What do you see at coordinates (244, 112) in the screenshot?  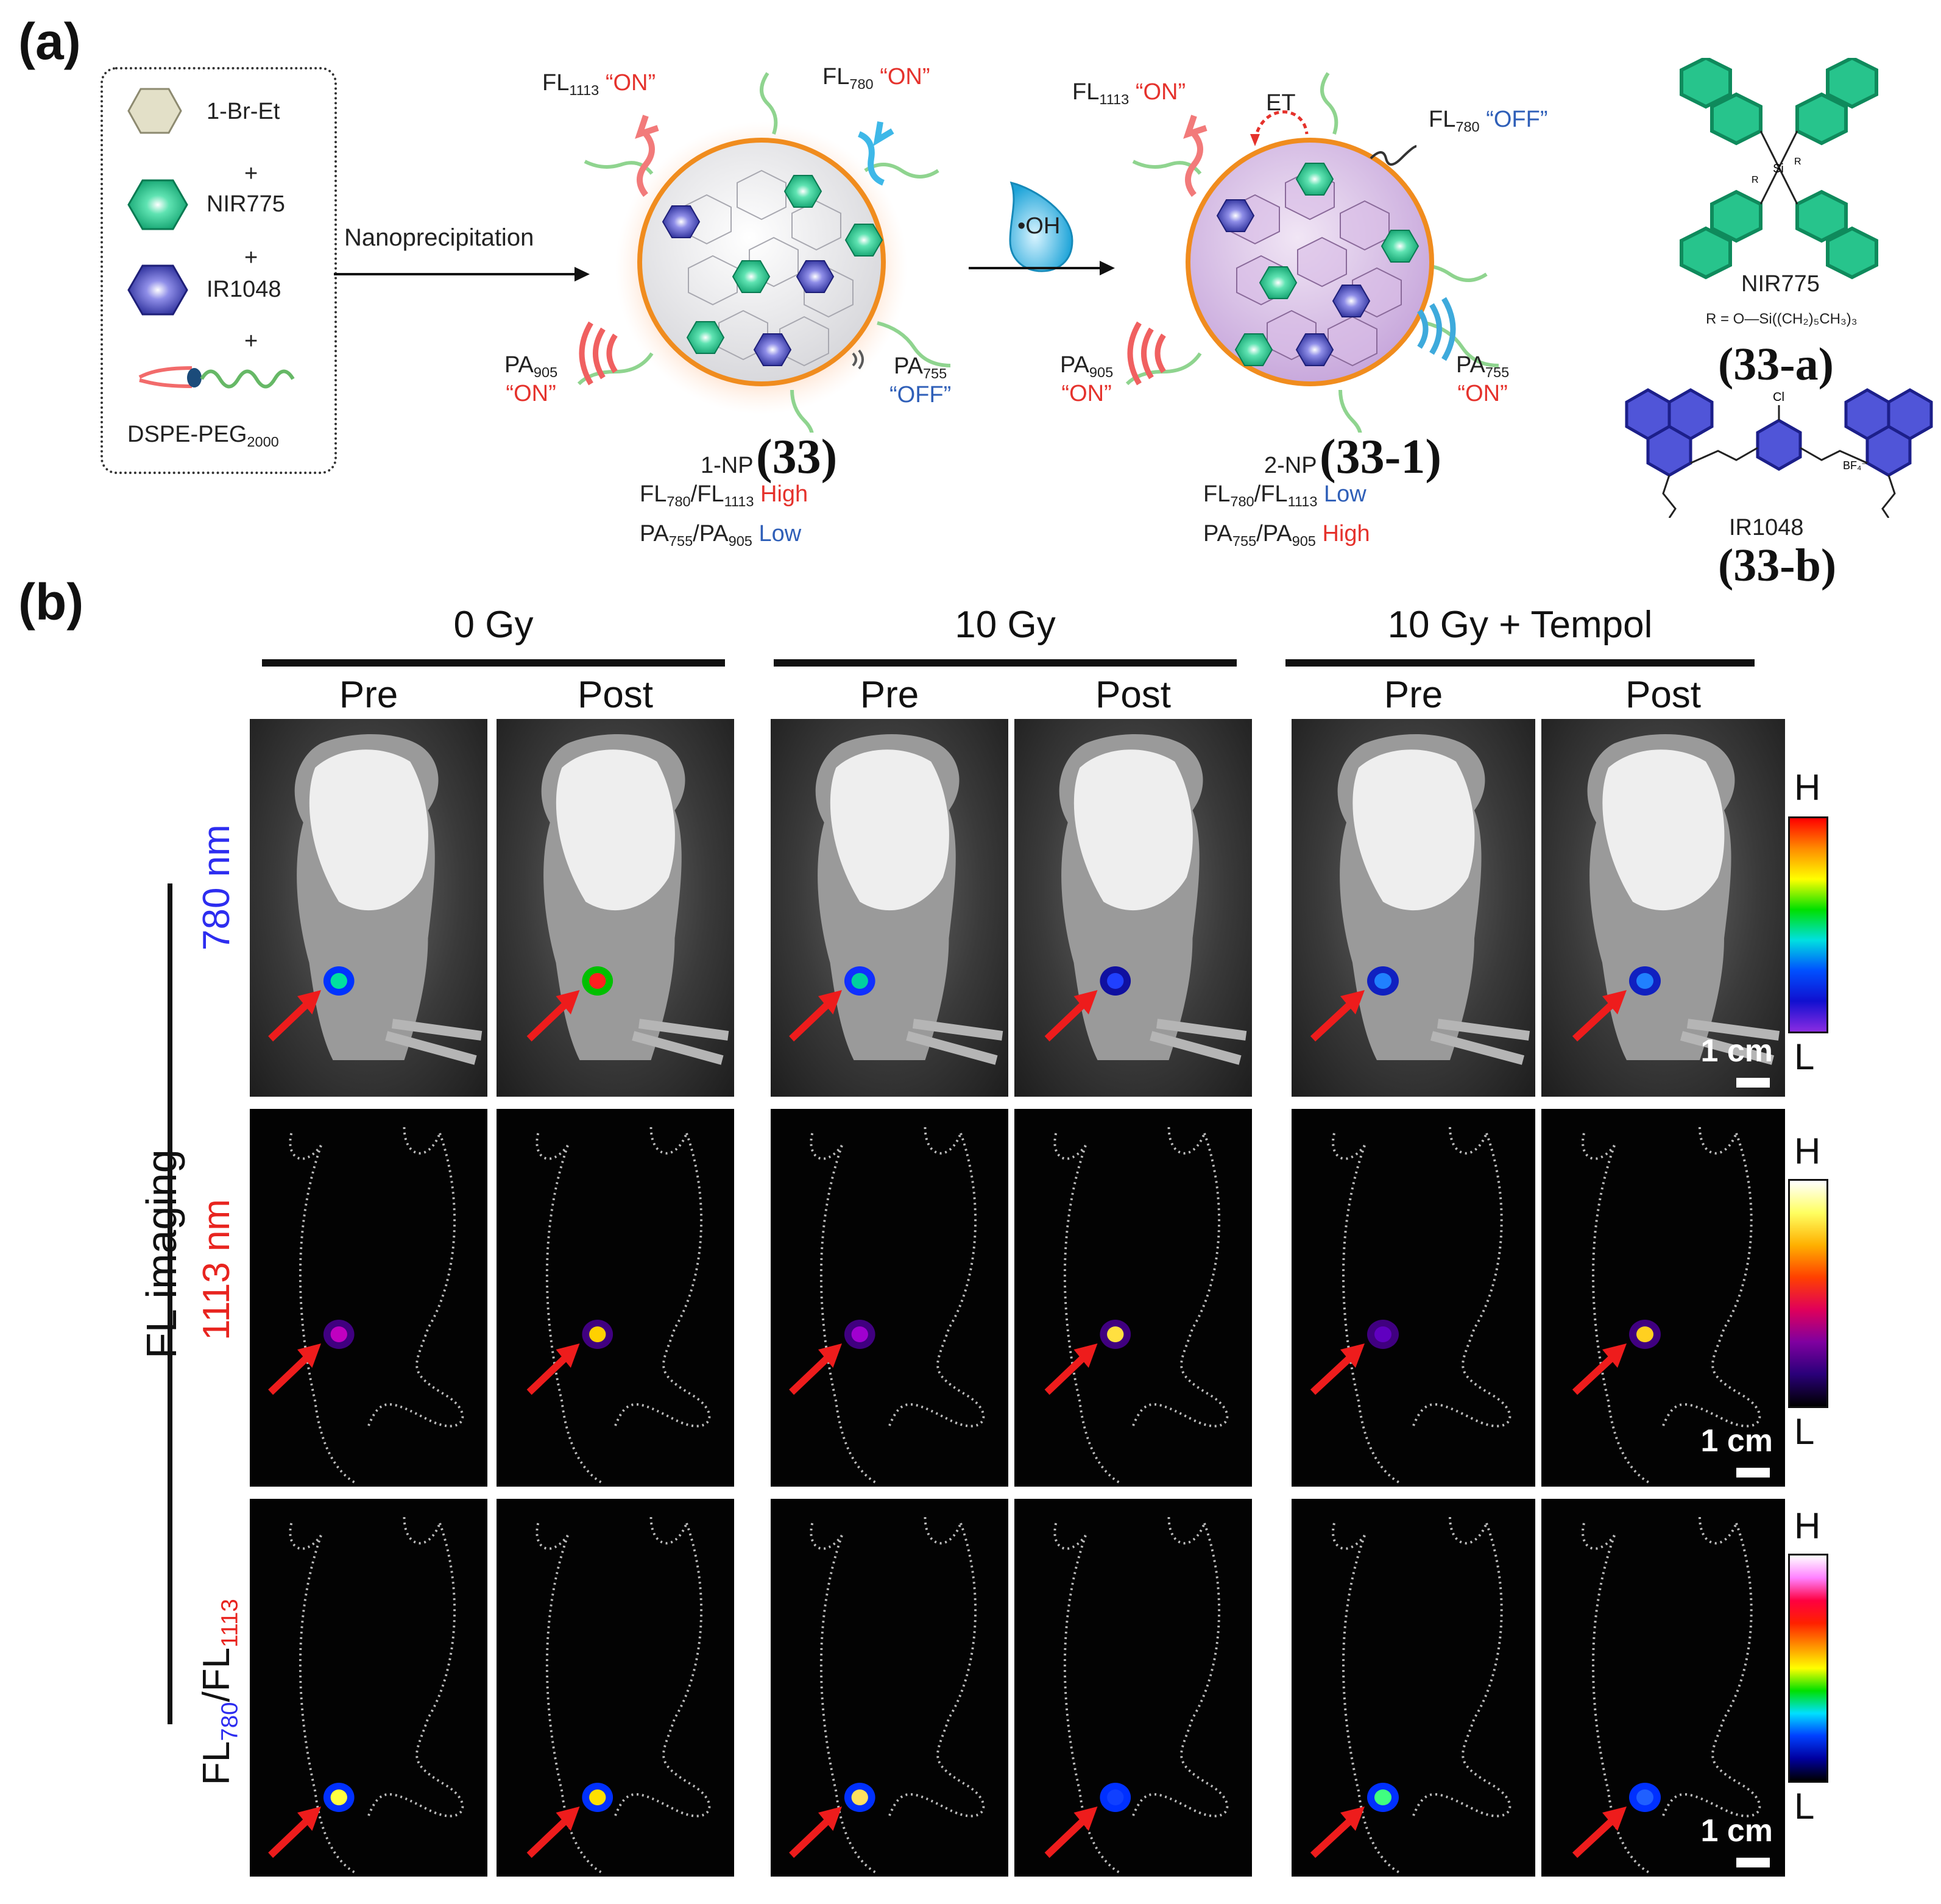 I see `legend-item-1: 1-Br-Et` at bounding box center [244, 112].